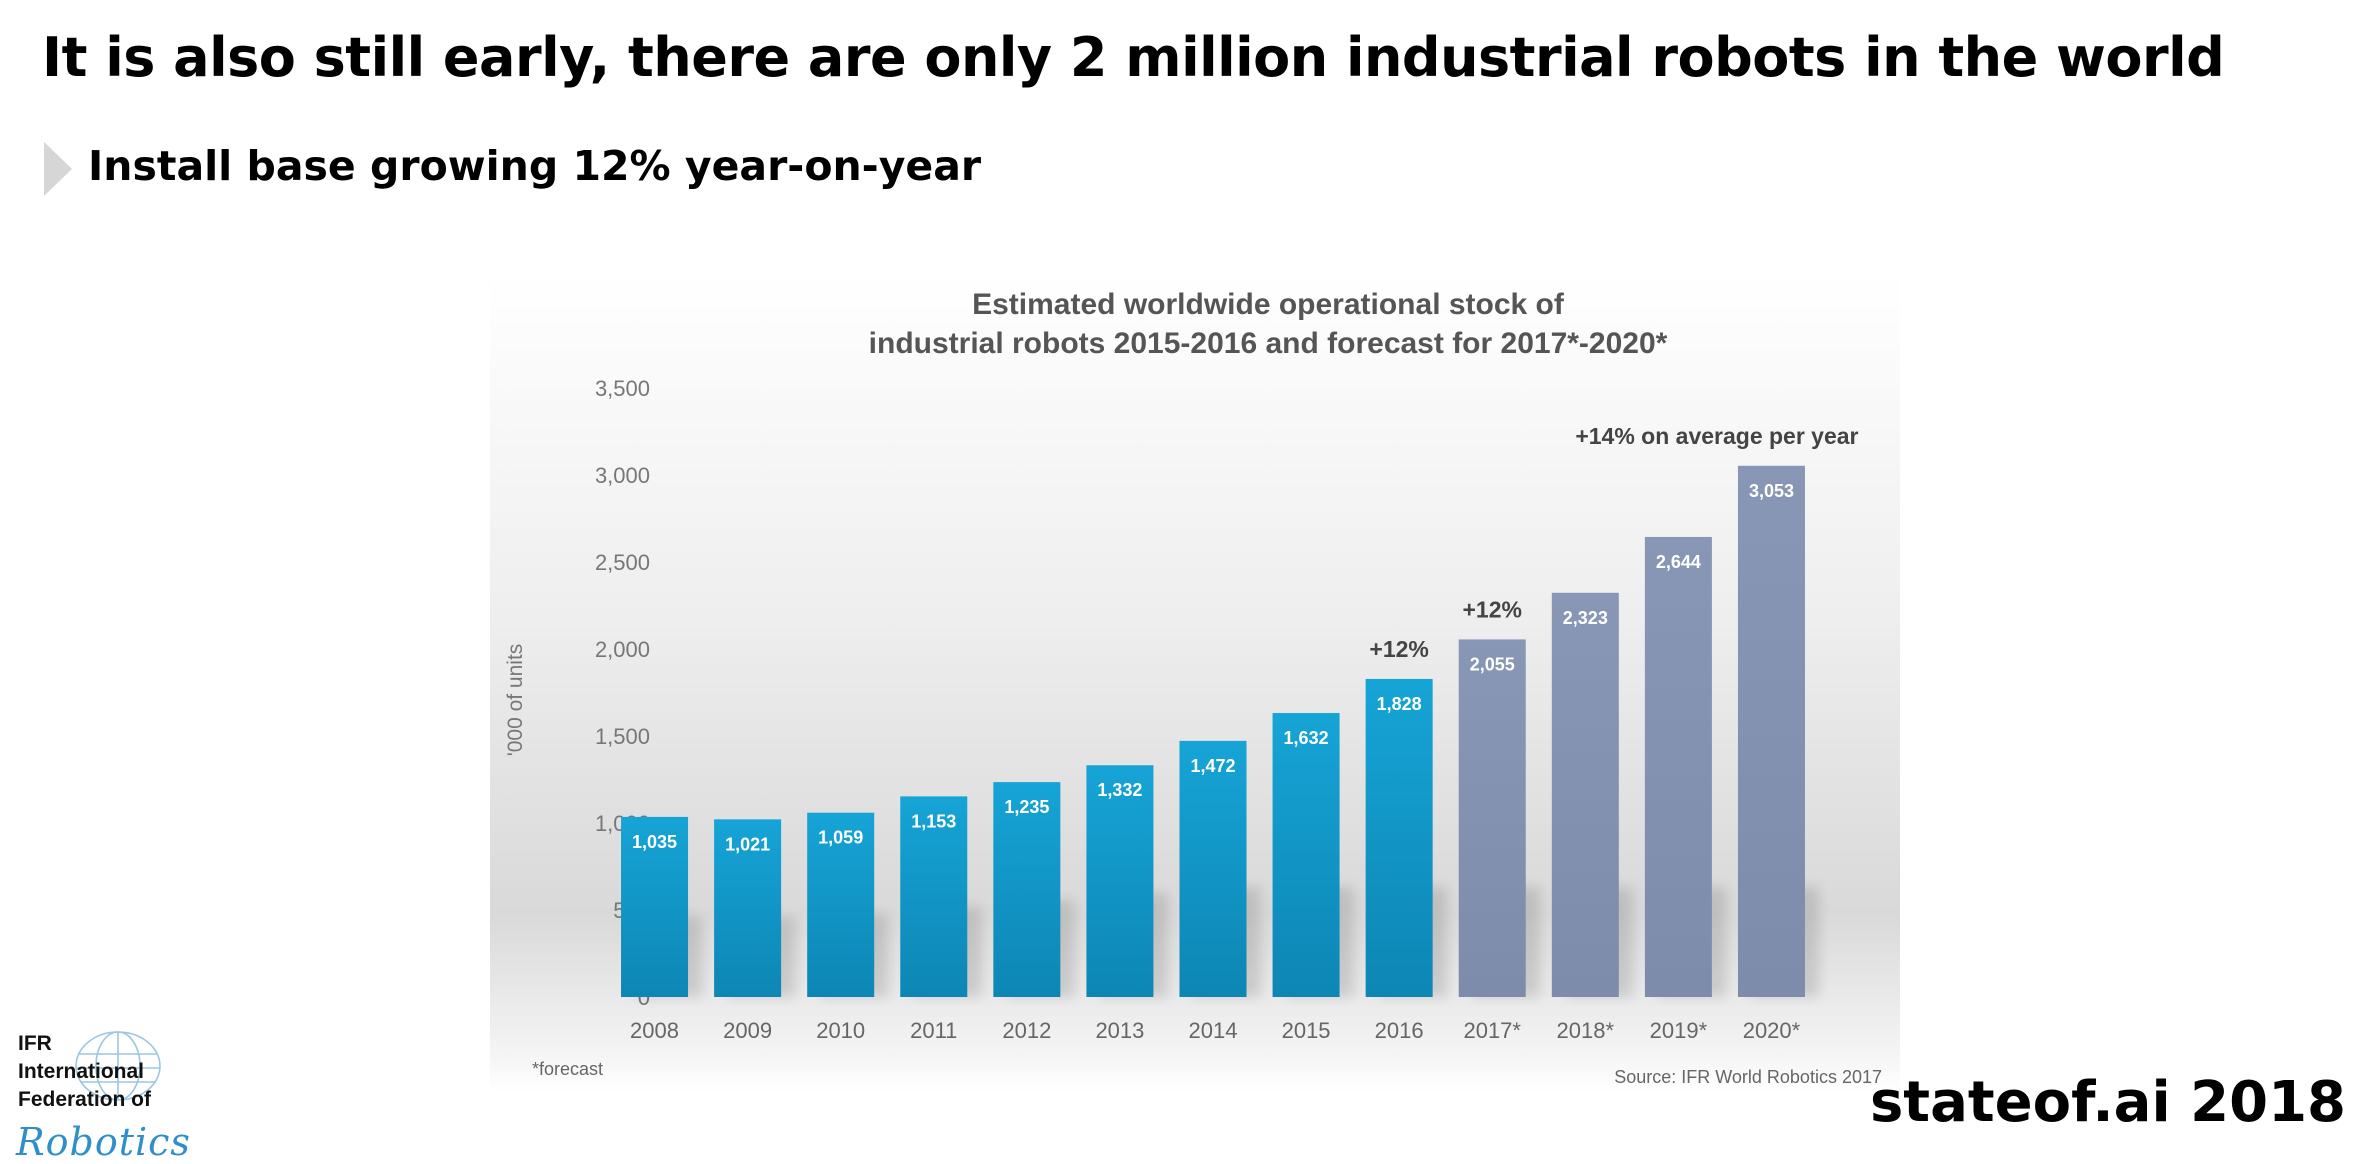 The width and height of the screenshot is (2364, 1164). What do you see at coordinates (515, 700) in the screenshot?
I see `y-axis-label: '000 of units` at bounding box center [515, 700].